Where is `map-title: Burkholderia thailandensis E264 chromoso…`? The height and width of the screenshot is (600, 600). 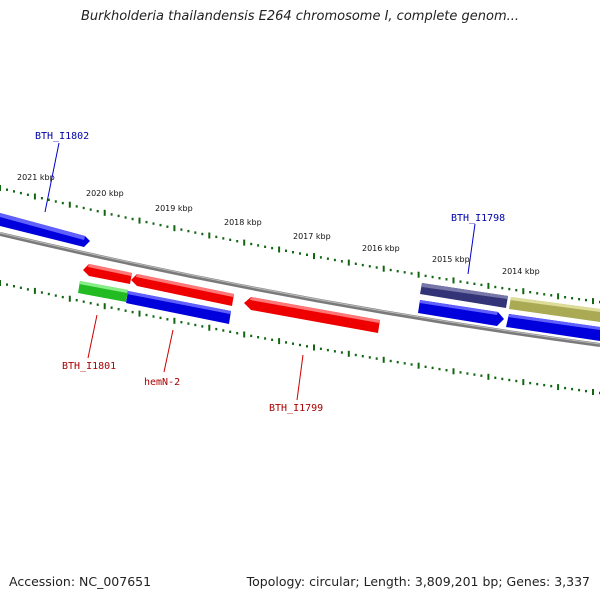
map-title: Burkholderia thailandensis E264 chromoso… is located at coordinates (300, 16).